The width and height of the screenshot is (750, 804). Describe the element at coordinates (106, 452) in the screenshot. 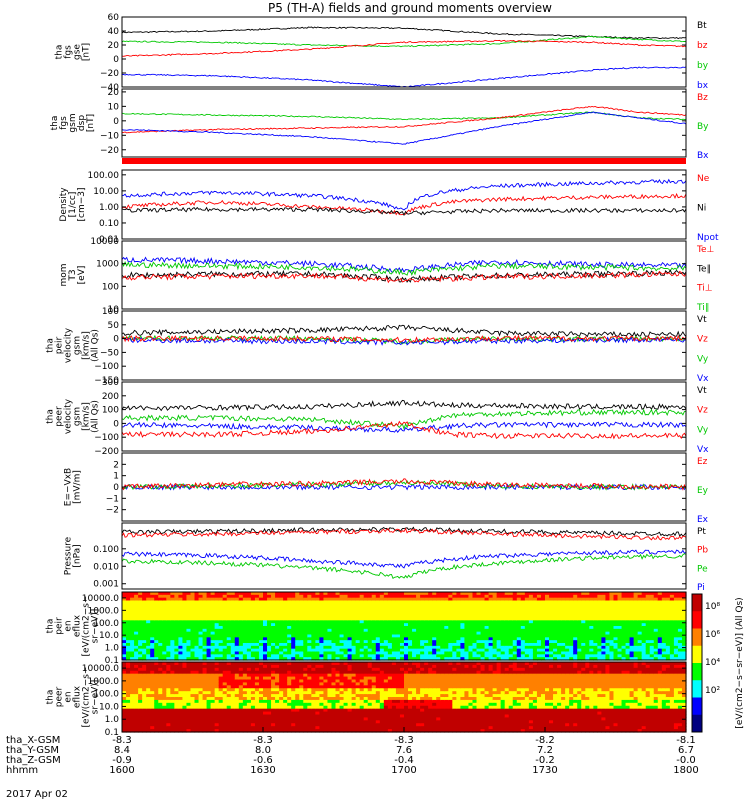

I see `ytick-label: −200` at that location.